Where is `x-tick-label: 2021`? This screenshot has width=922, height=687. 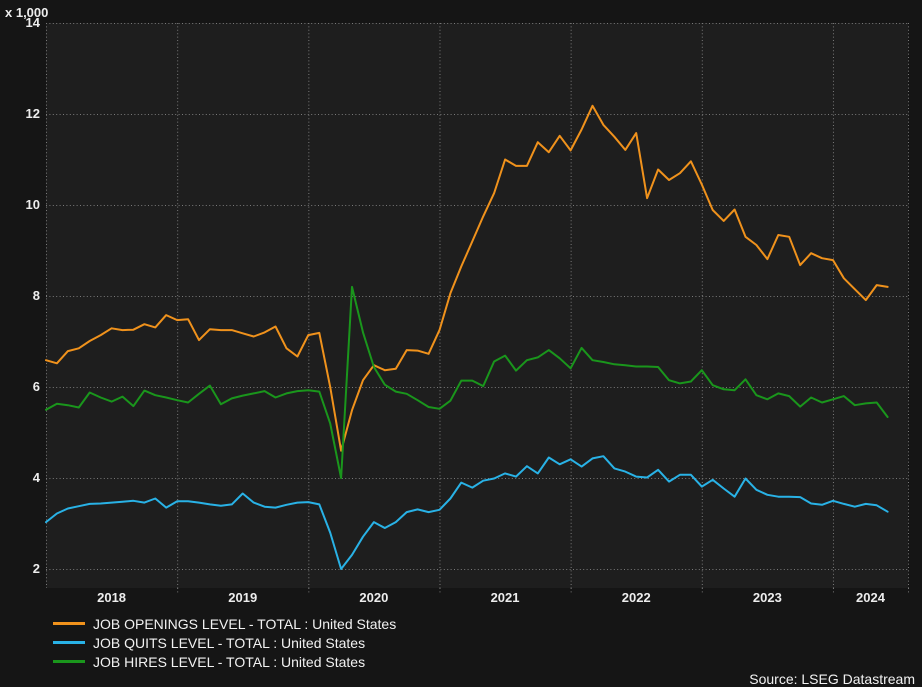
x-tick-label: 2021 is located at coordinates (505, 597).